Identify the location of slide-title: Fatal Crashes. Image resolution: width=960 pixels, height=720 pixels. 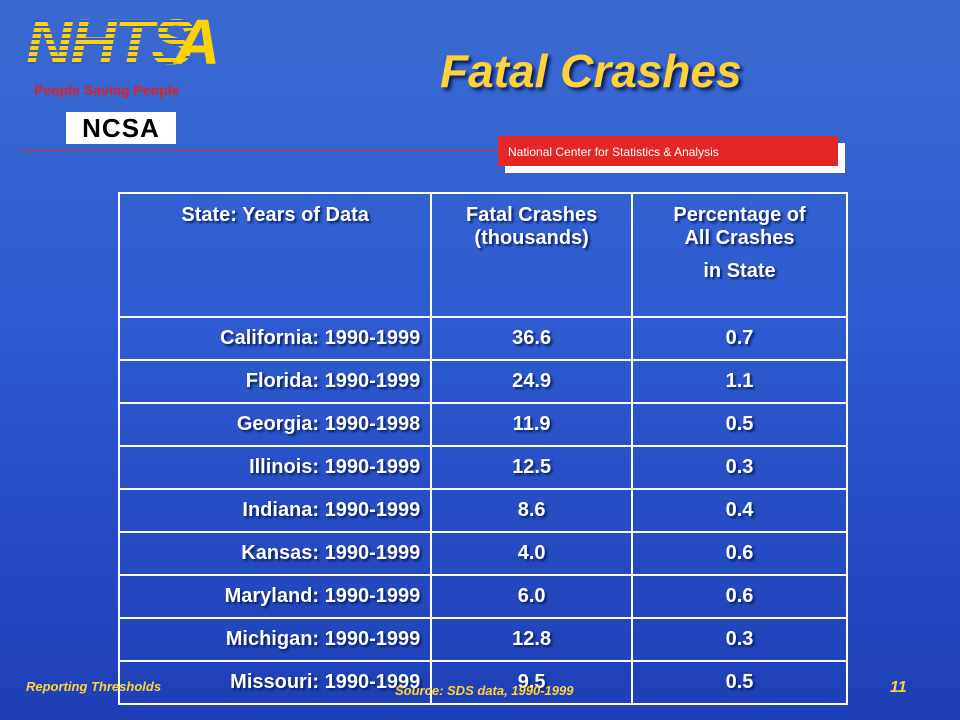
(591, 71).